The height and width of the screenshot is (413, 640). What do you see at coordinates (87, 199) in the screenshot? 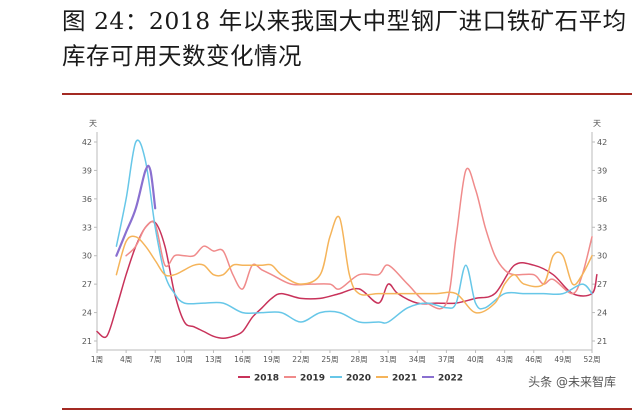
I see `left-y-tick-label: 36` at bounding box center [87, 199].